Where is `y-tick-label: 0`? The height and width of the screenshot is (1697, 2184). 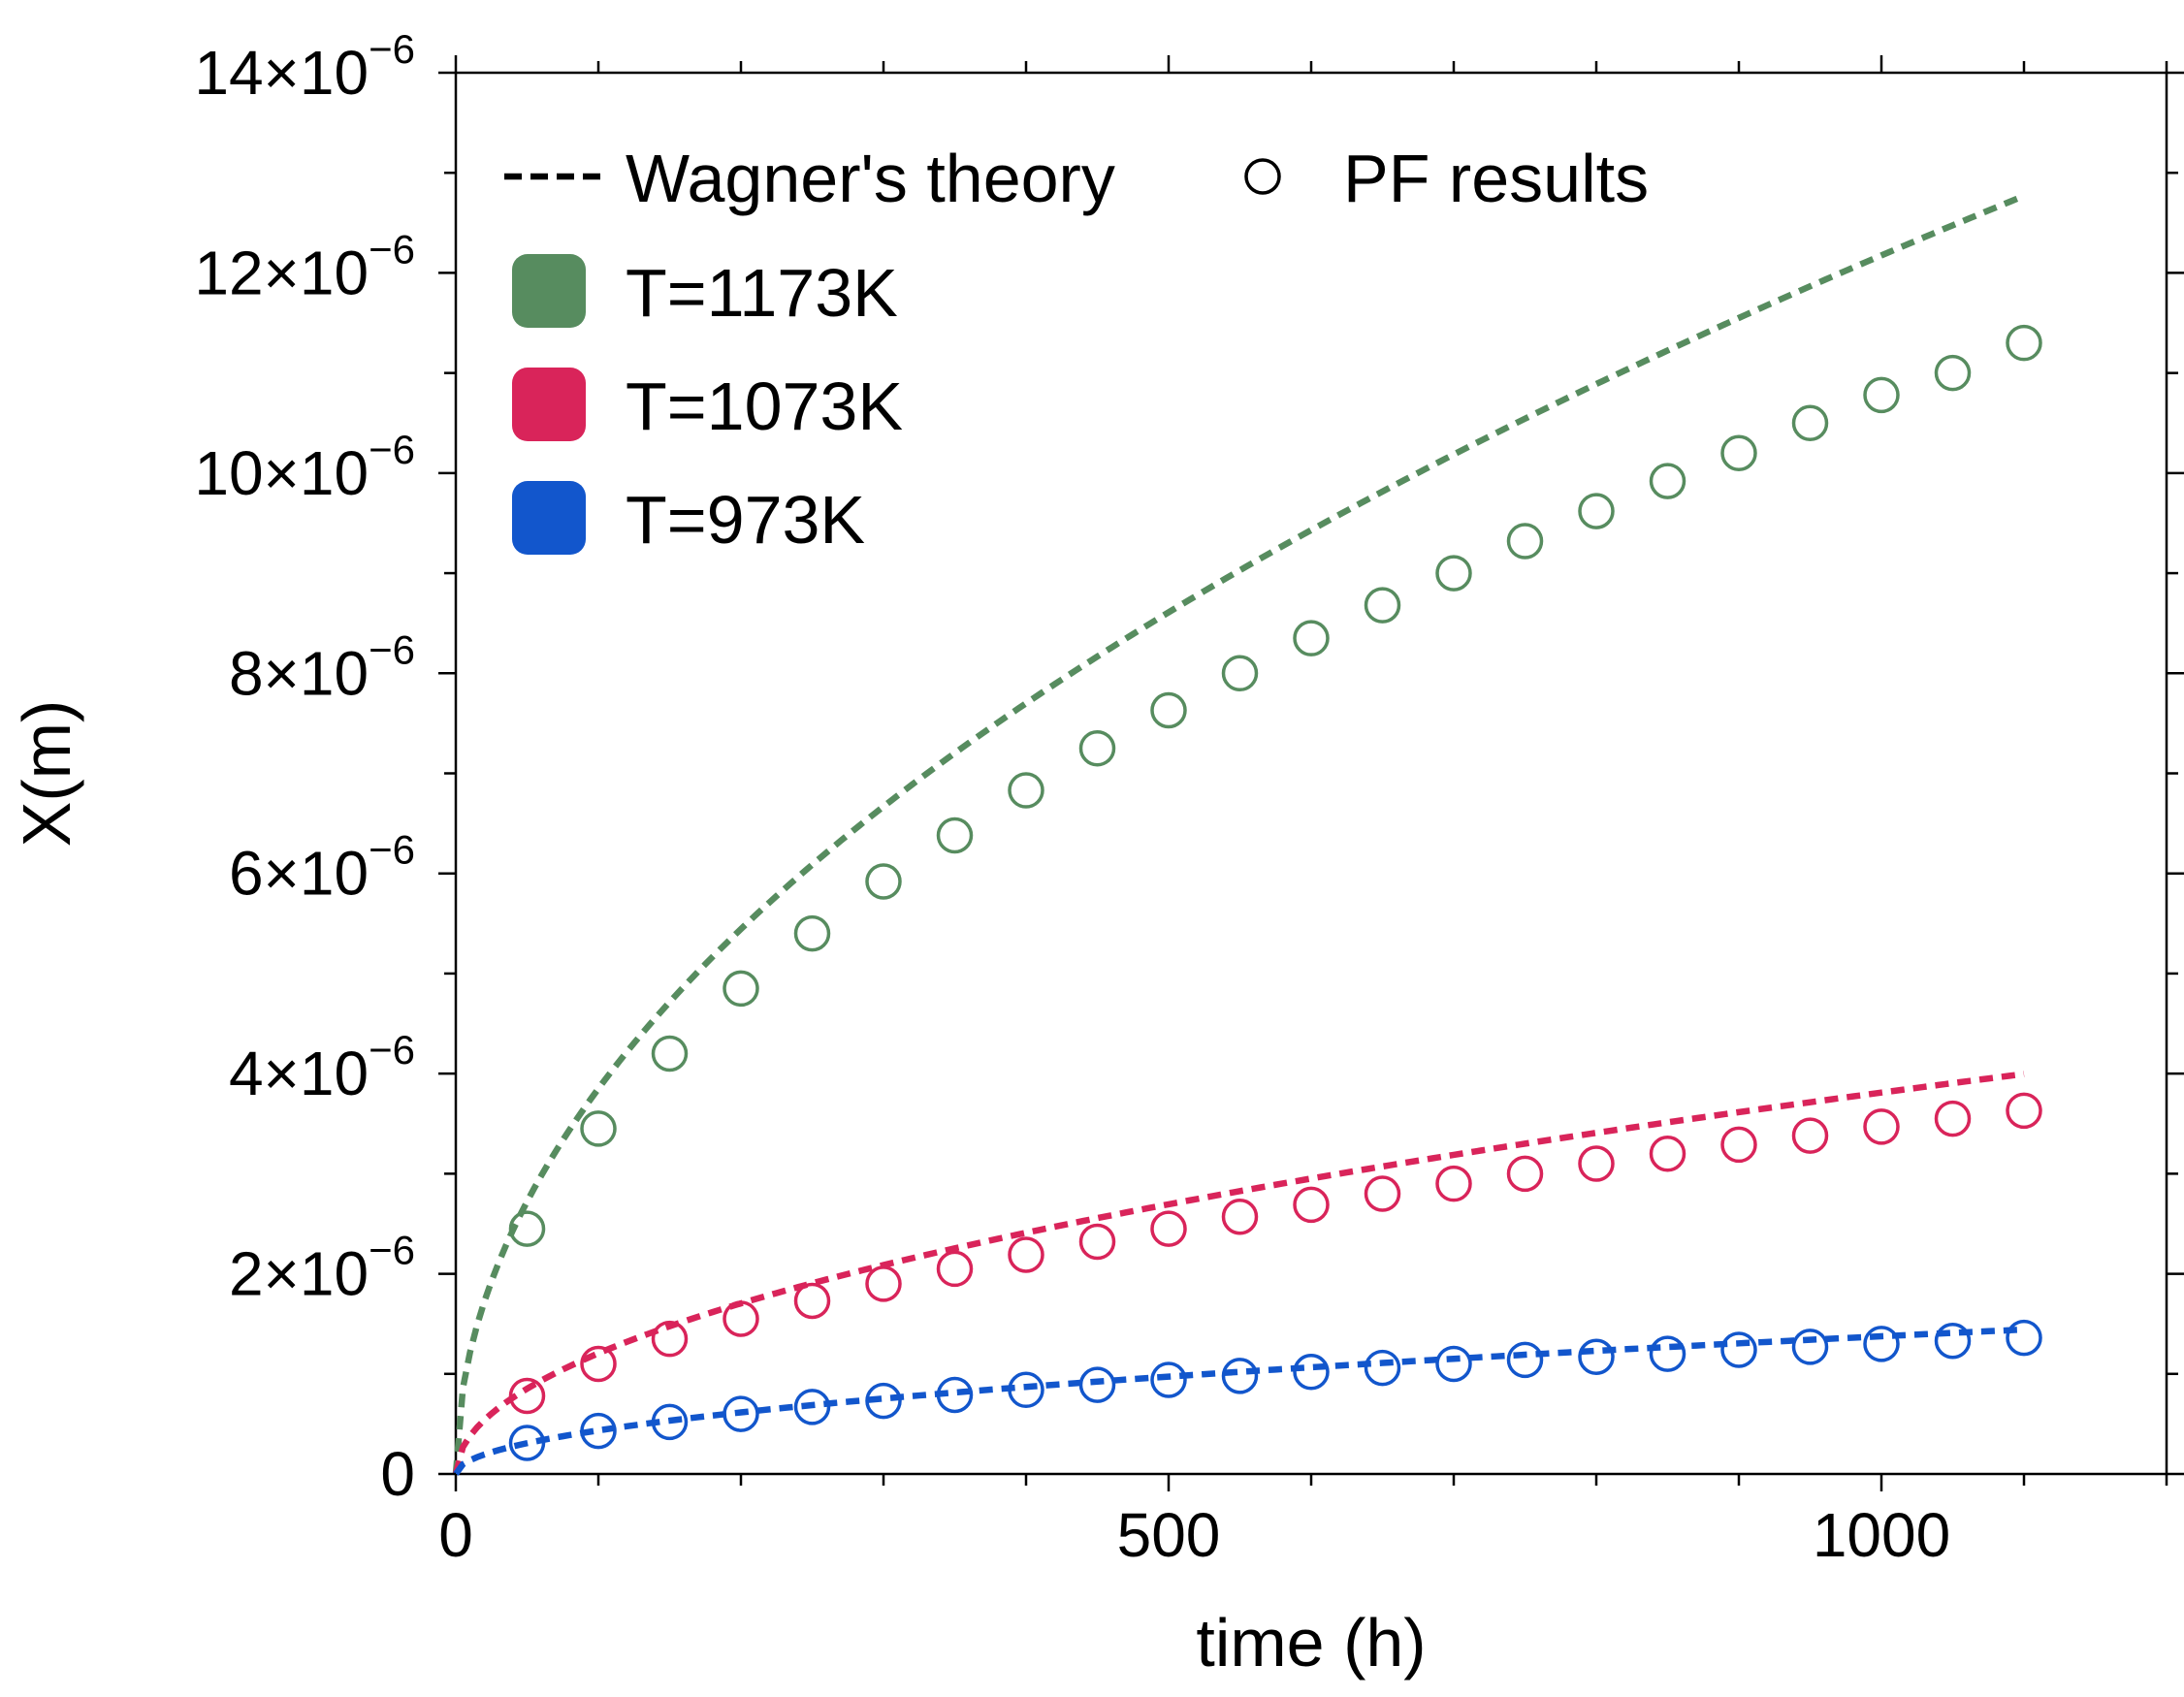 y-tick-label: 0 is located at coordinates (397, 1474).